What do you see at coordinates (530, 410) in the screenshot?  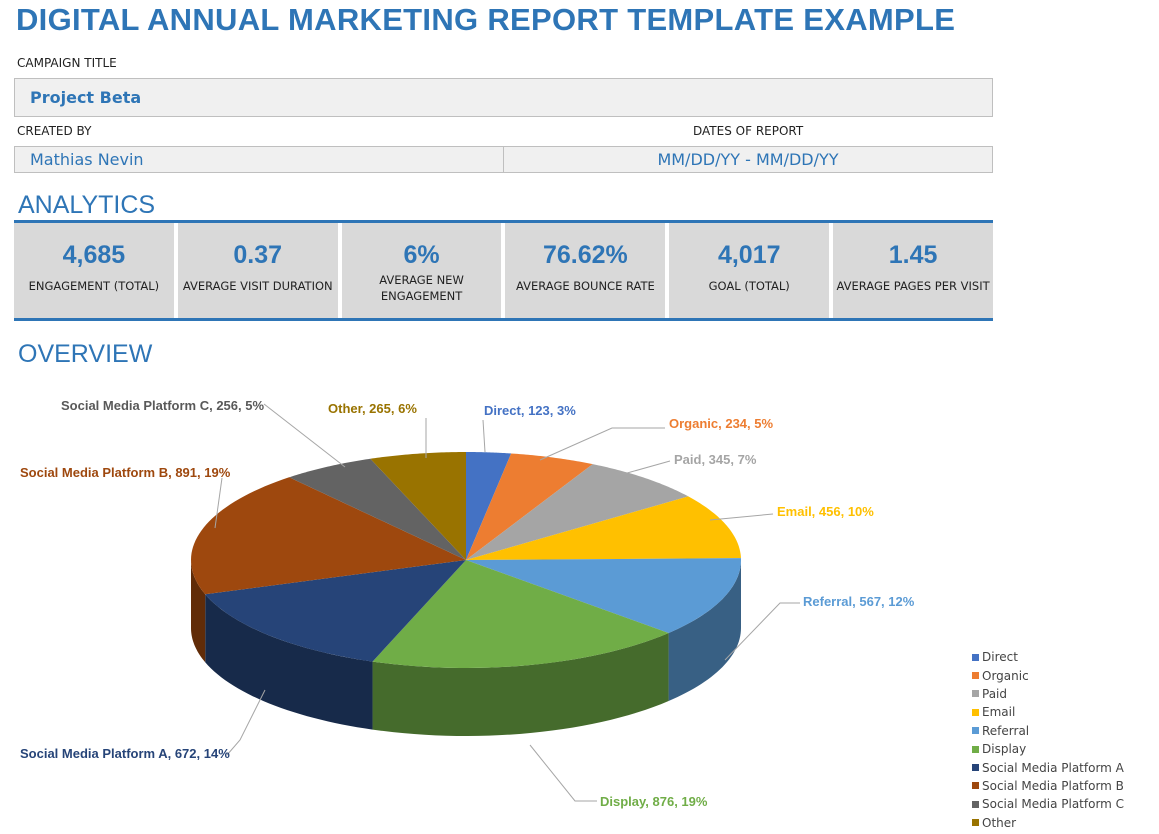 I see `data-label-direct: Direct, 123, 3%` at bounding box center [530, 410].